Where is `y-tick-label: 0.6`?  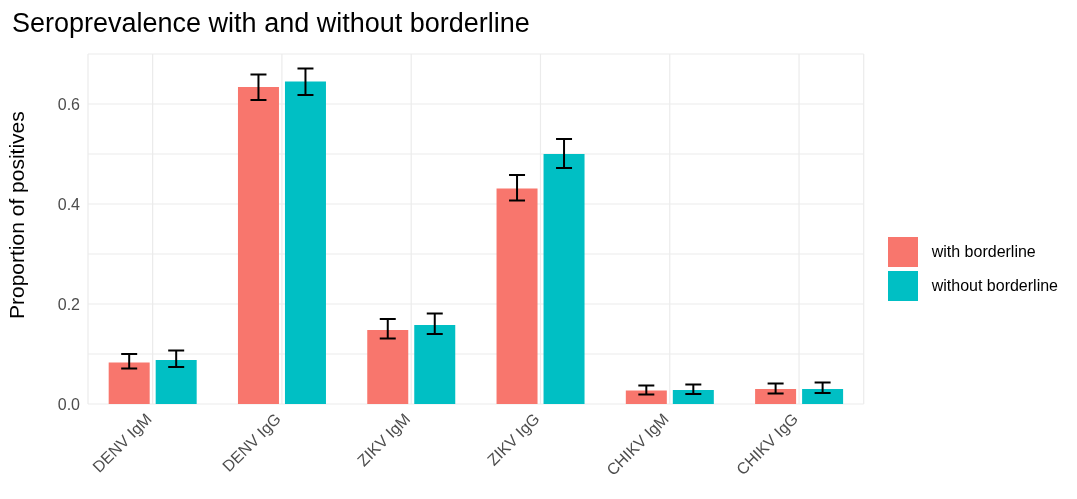 y-tick-label: 0.6 is located at coordinates (69, 104).